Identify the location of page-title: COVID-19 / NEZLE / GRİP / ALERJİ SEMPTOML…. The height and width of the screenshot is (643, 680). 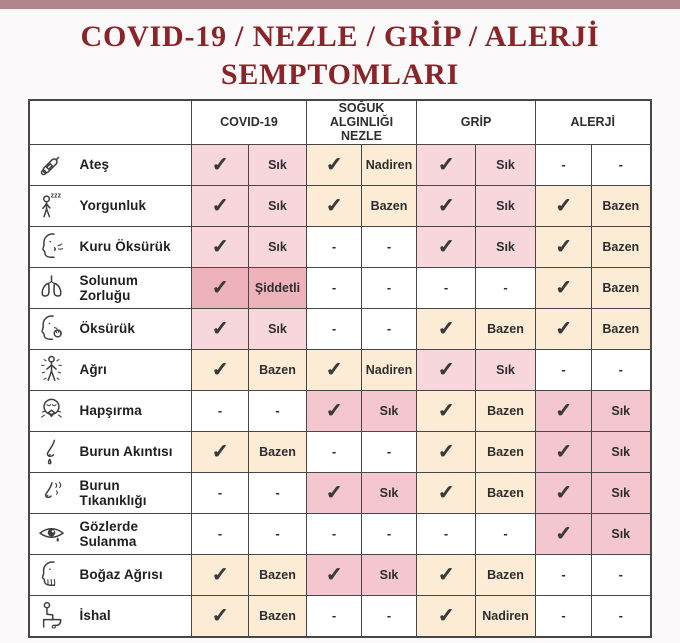
(340, 56).